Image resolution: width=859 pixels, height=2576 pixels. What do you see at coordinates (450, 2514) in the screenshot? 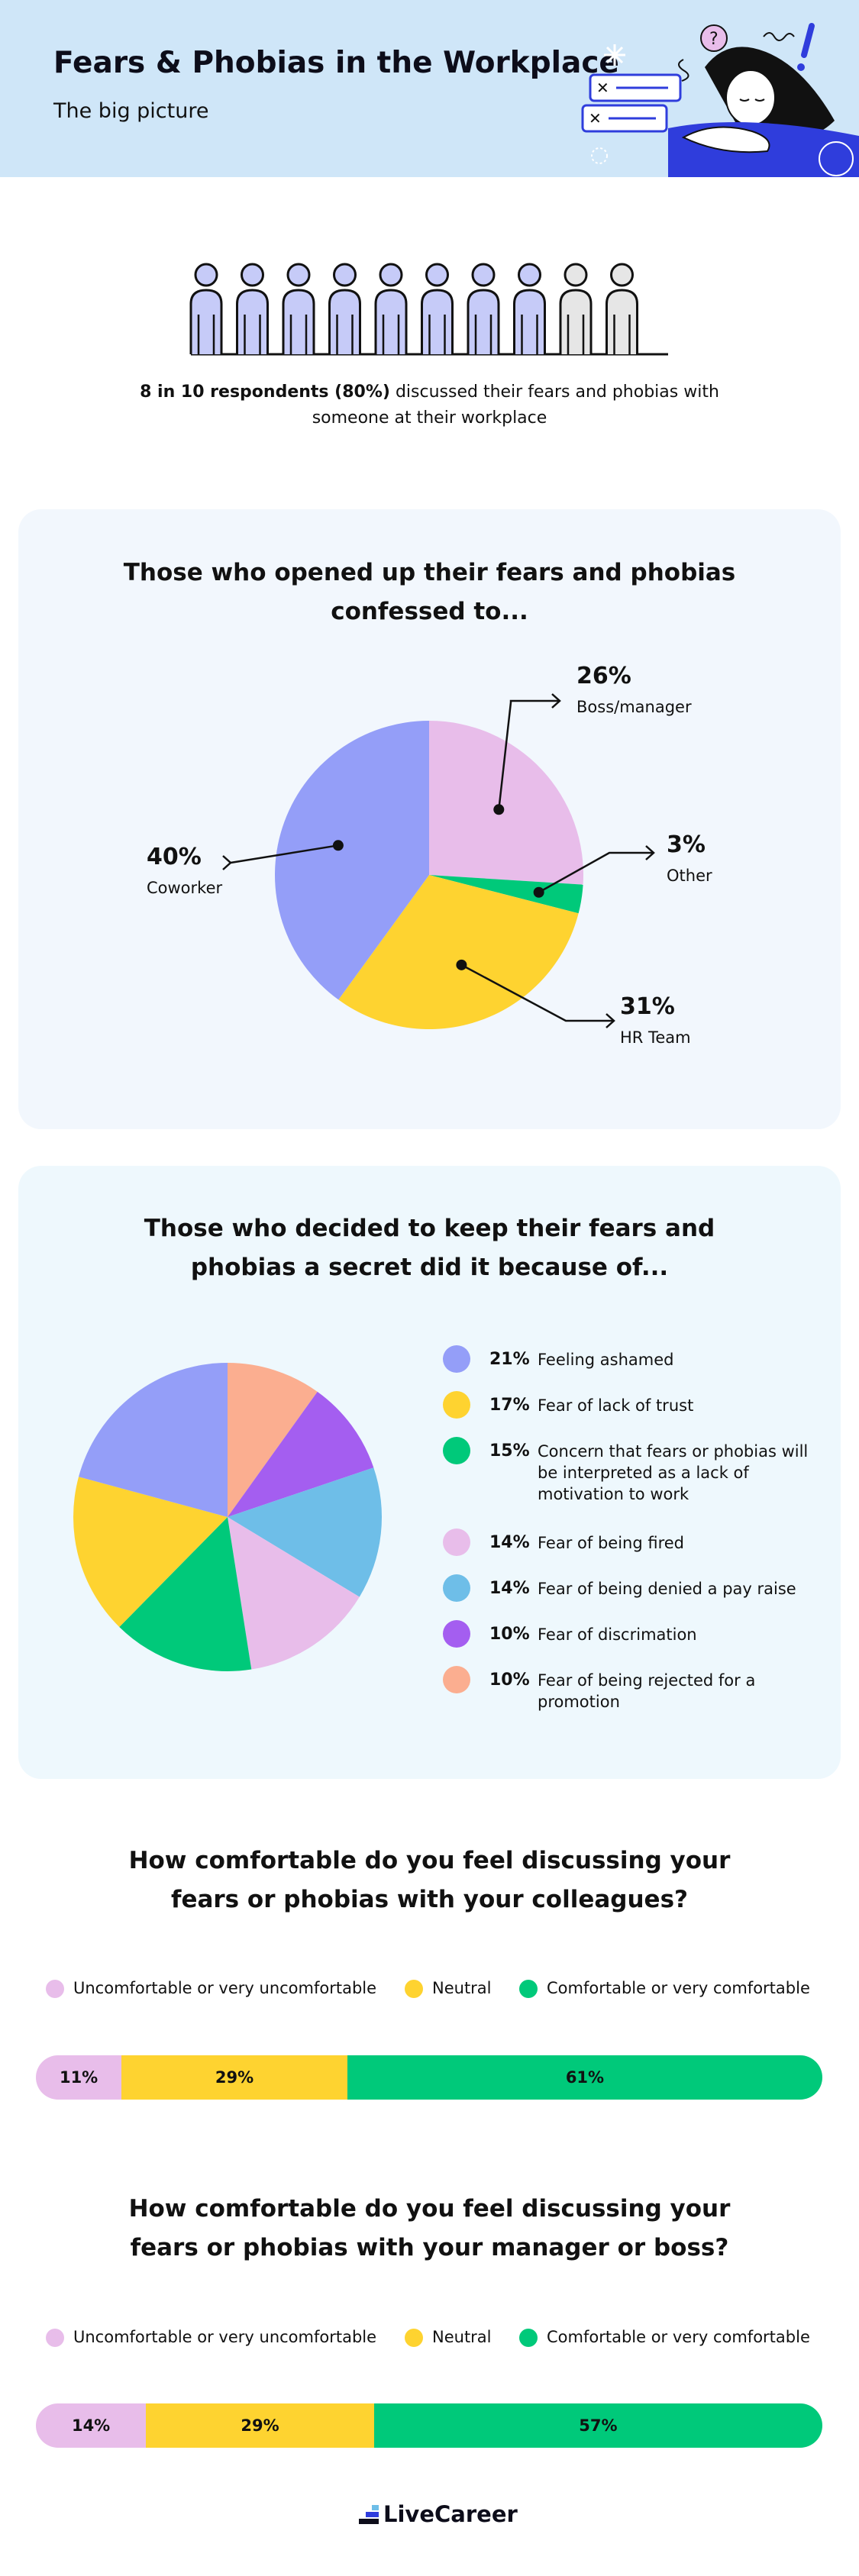
I see `brand-name: LiveCareer` at bounding box center [450, 2514].